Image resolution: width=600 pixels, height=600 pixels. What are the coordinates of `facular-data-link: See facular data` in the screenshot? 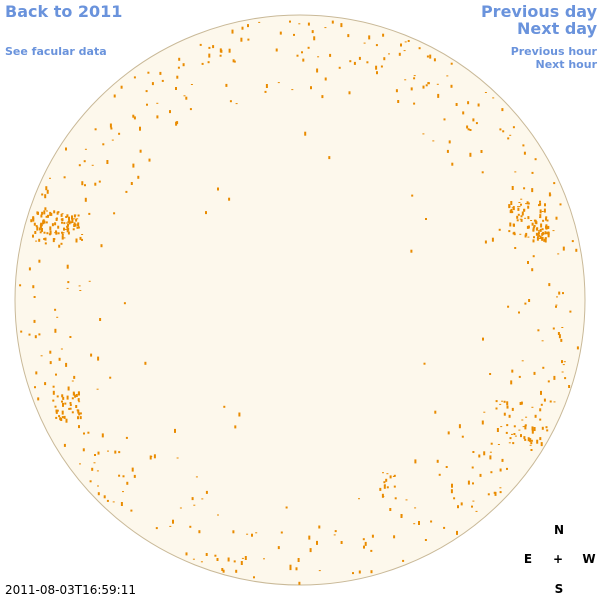 It's located at (56, 51).